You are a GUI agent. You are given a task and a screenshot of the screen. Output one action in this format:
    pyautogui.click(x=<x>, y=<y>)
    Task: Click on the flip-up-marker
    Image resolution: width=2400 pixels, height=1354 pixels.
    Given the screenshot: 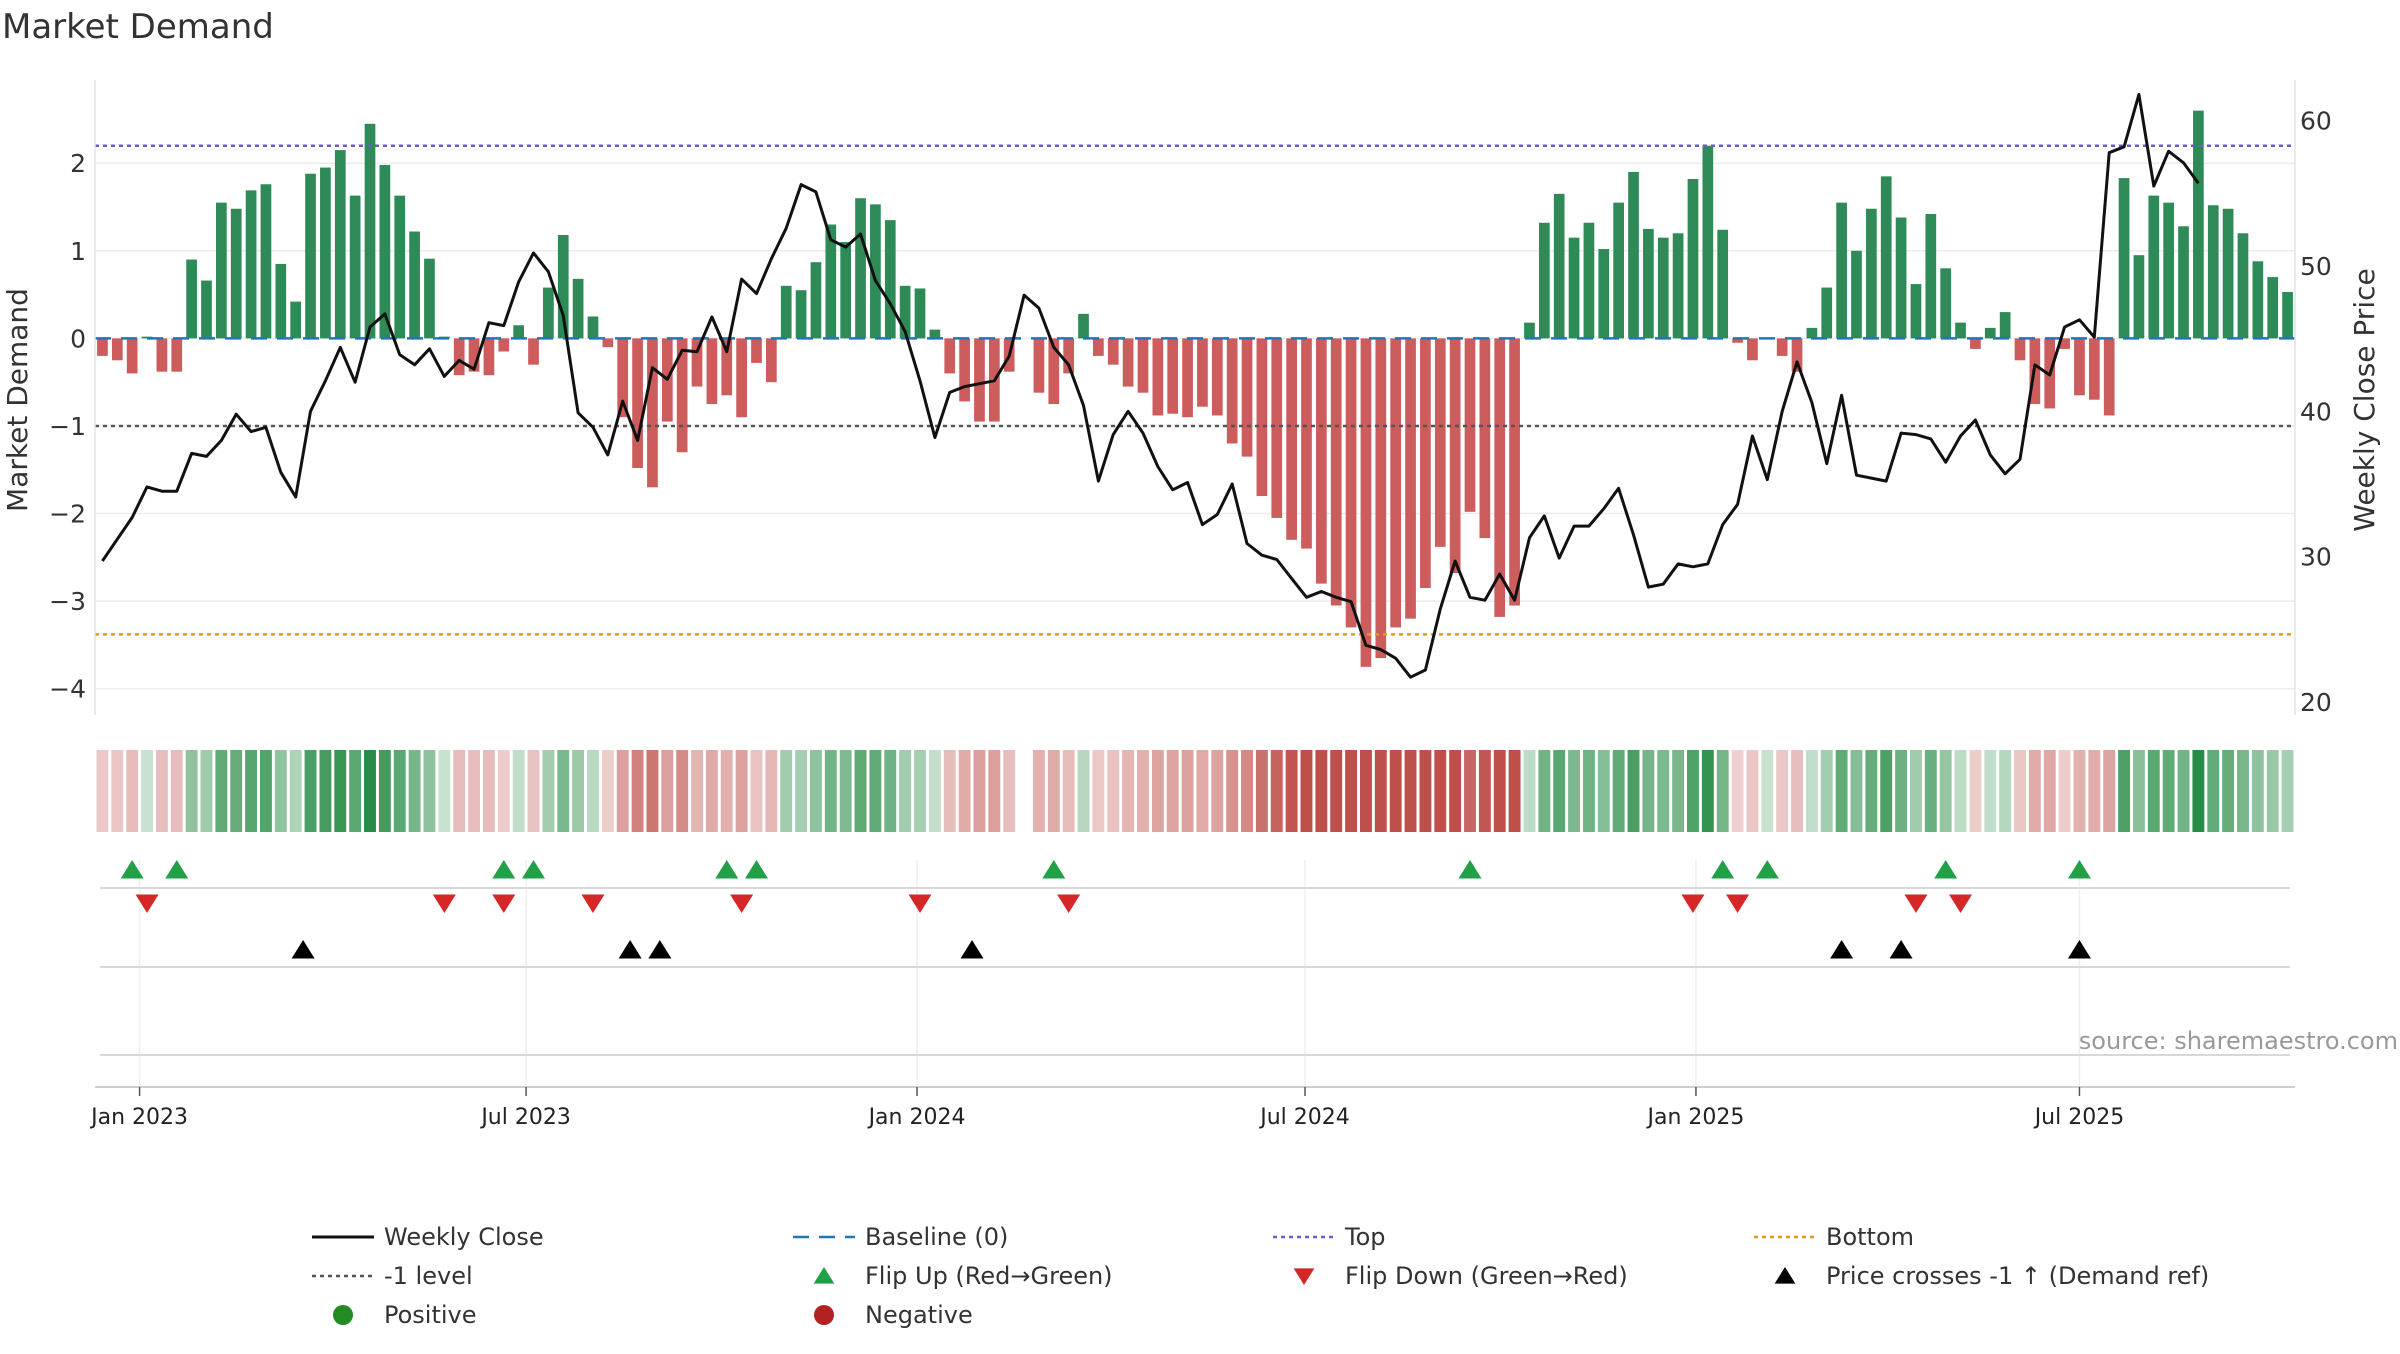 What is the action you would take?
    pyautogui.click(x=504, y=869)
    